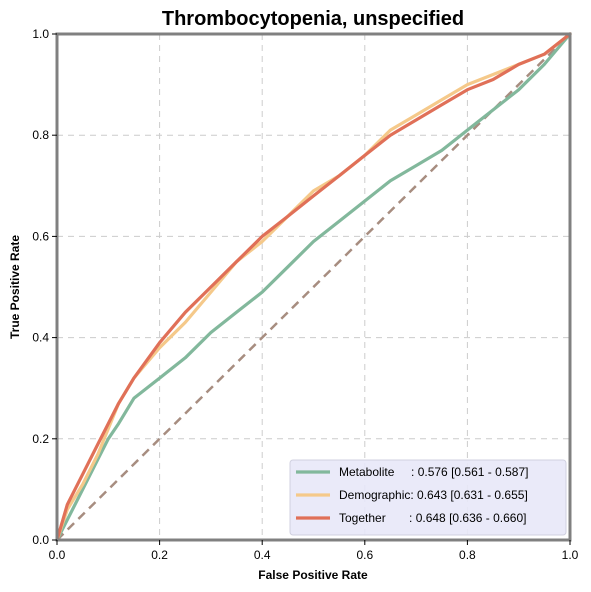  Describe the element at coordinates (313, 575) in the screenshot. I see `x-axis-label: False Positive Rate` at that location.